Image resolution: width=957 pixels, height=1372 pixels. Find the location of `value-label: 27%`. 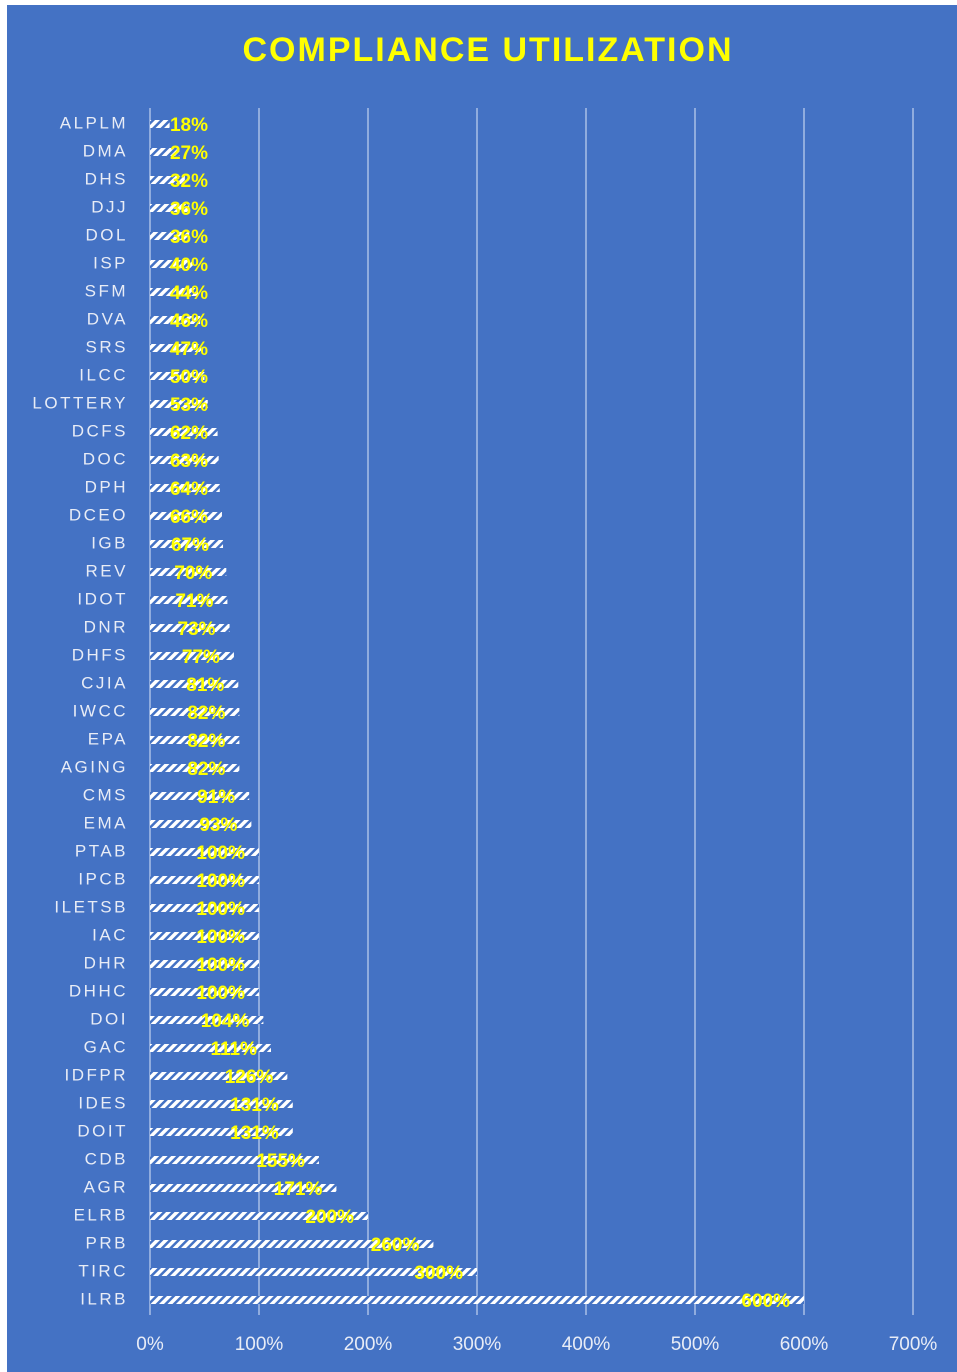

value-label: 27% is located at coordinates (189, 153).